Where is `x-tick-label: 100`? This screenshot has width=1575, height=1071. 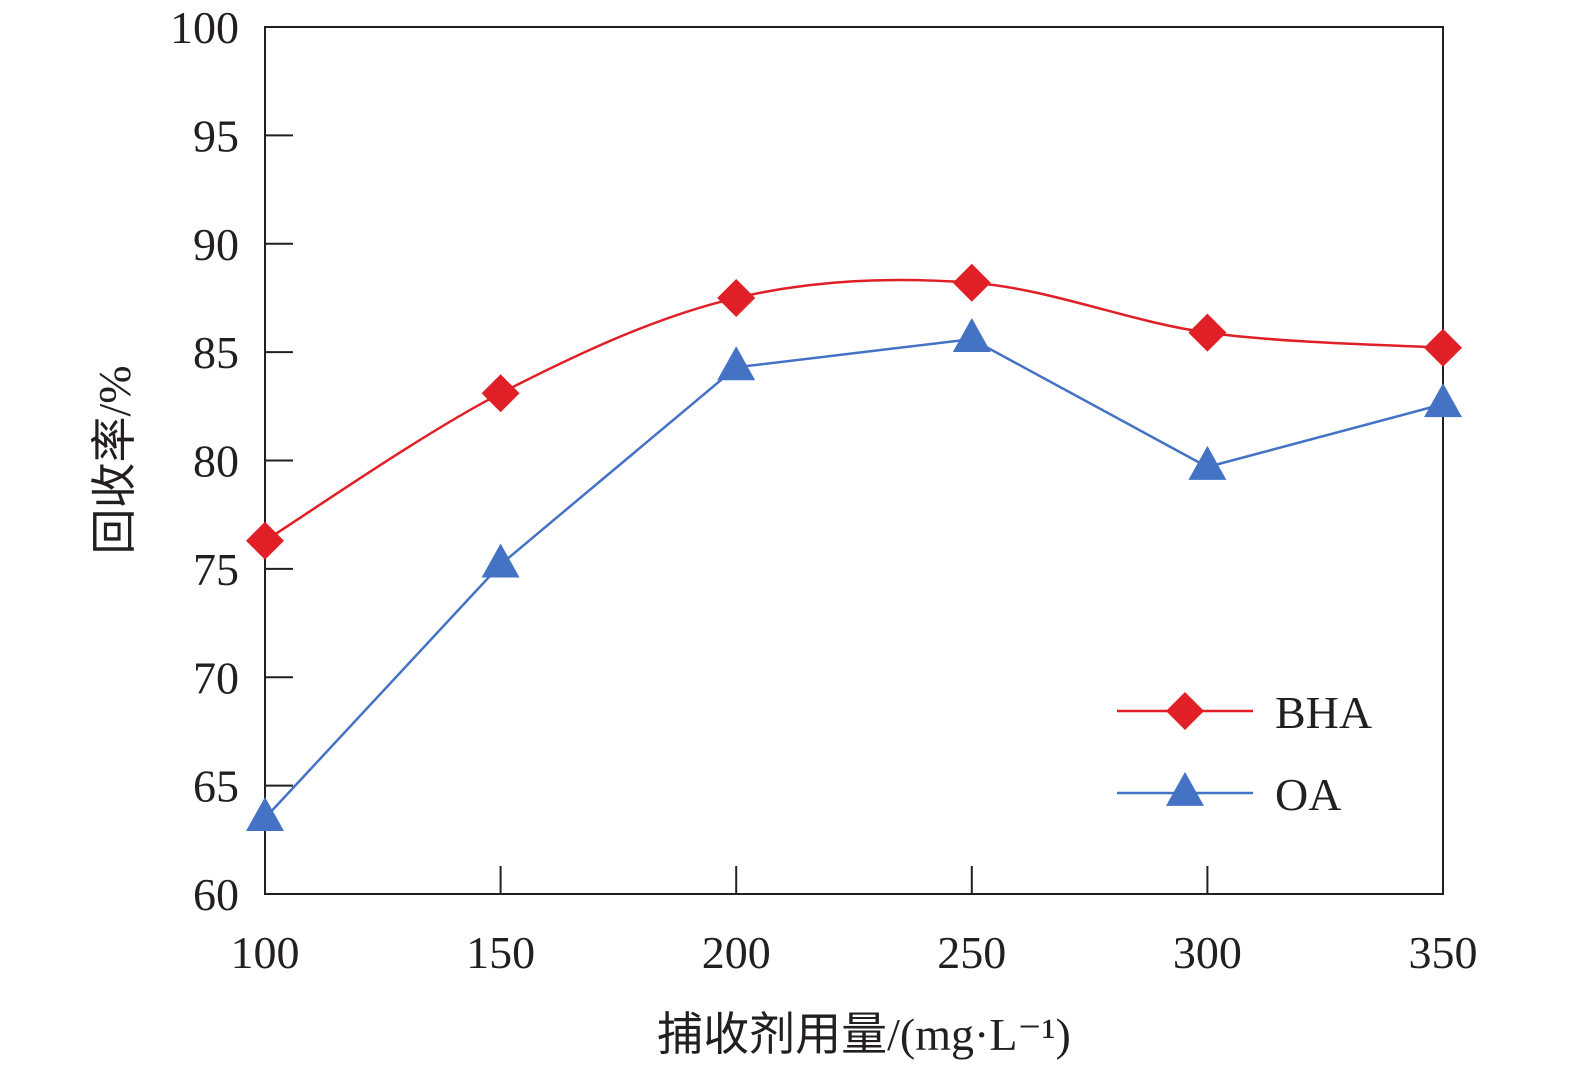
x-tick-label: 100 is located at coordinates (265, 952).